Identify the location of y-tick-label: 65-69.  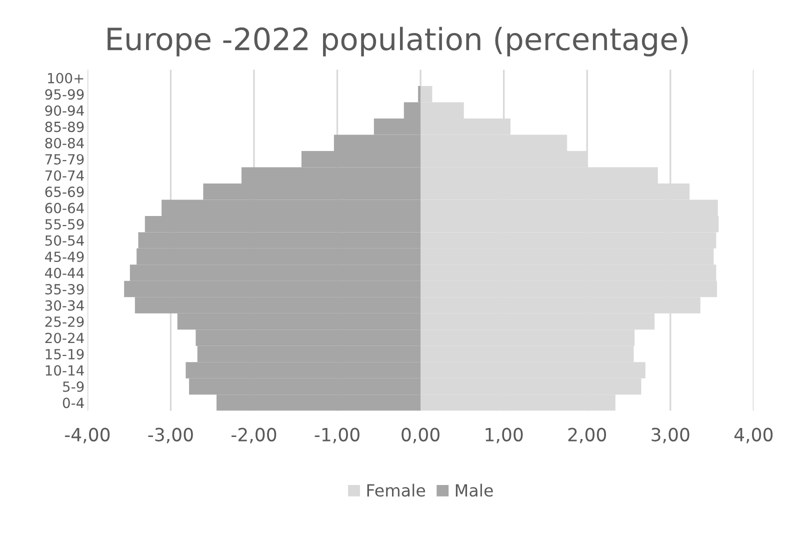
(64, 192).